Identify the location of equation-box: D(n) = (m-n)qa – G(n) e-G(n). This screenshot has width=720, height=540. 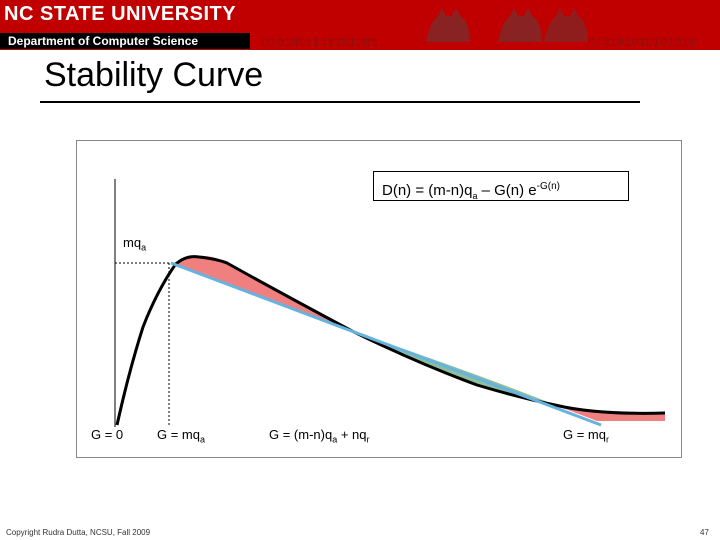
(501, 186).